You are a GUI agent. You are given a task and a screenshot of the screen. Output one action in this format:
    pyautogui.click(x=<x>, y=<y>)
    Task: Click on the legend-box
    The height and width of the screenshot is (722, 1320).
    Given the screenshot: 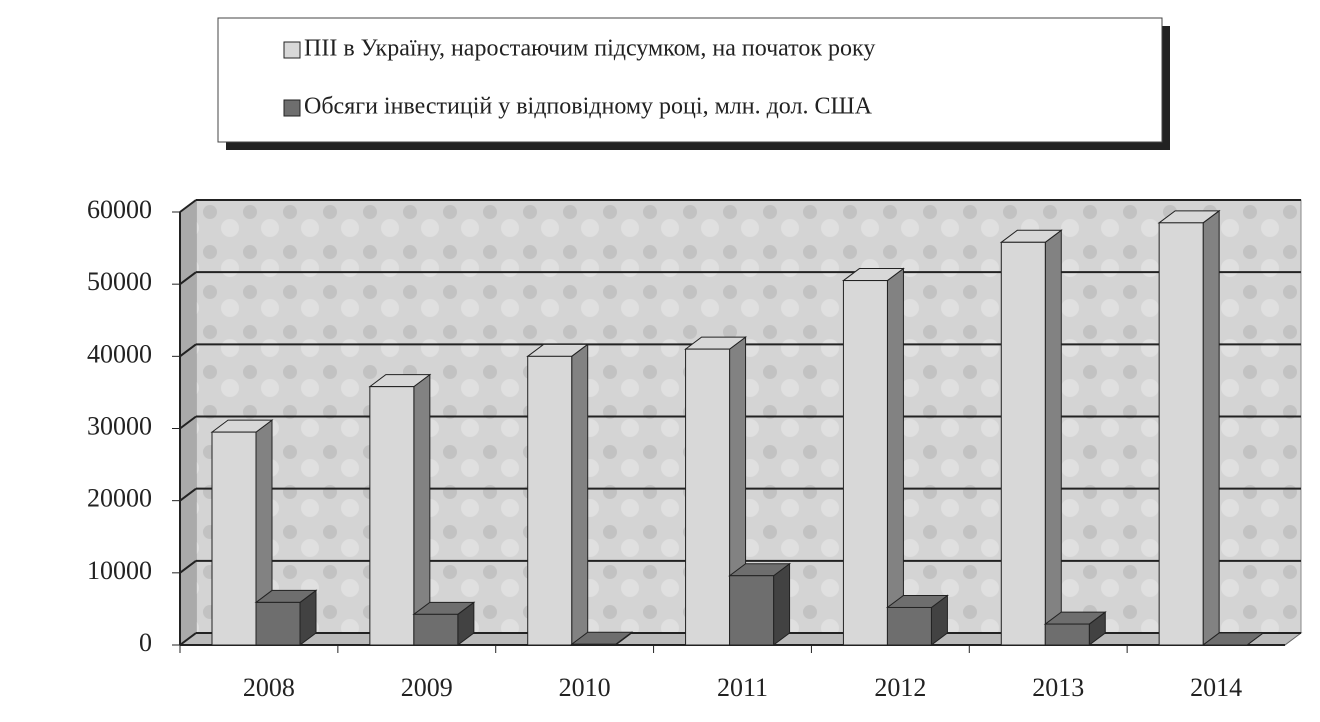 What is the action you would take?
    pyautogui.click(x=690, y=80)
    